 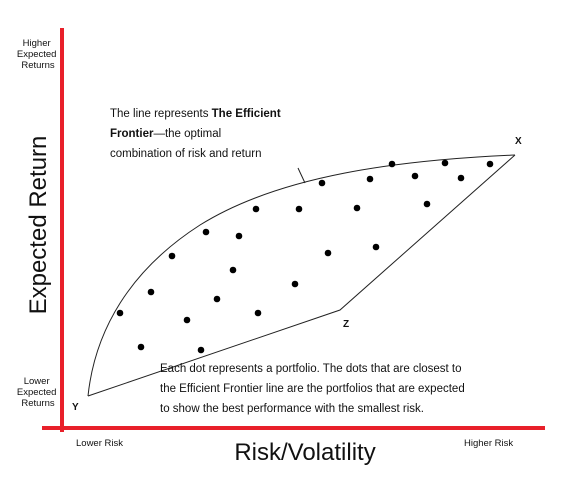 I want to click on note-text: The line represents, so click(x=161, y=114).